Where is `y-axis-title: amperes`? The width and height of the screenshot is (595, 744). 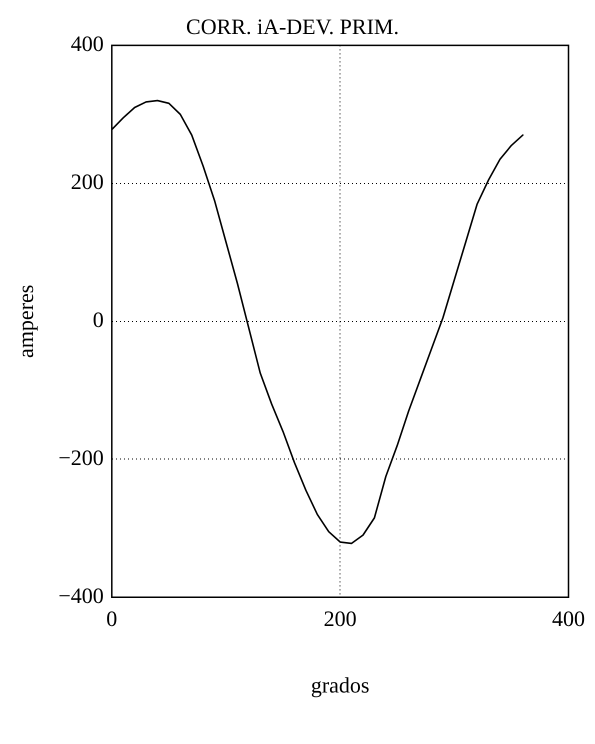
y-axis-title: amperes is located at coordinates (25, 321).